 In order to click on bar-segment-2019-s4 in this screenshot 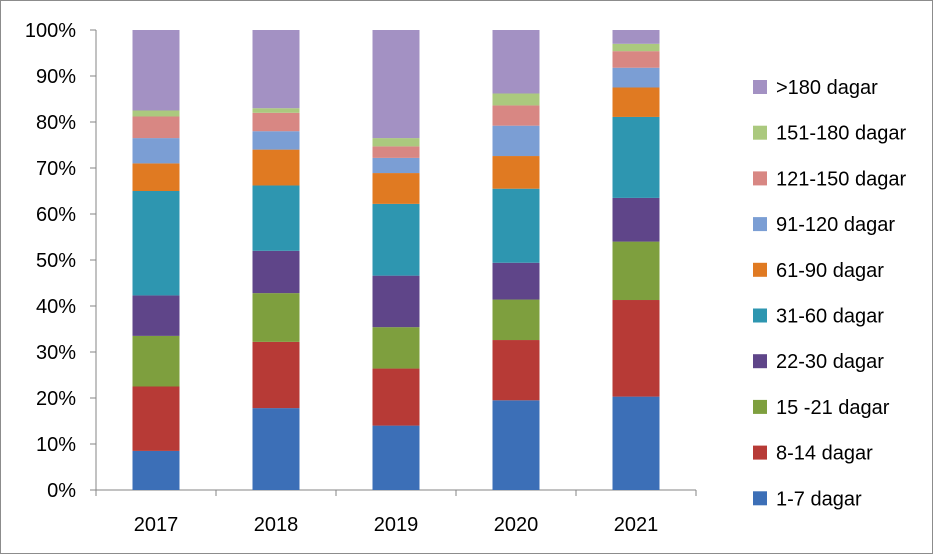, I will do `click(396, 239)`.